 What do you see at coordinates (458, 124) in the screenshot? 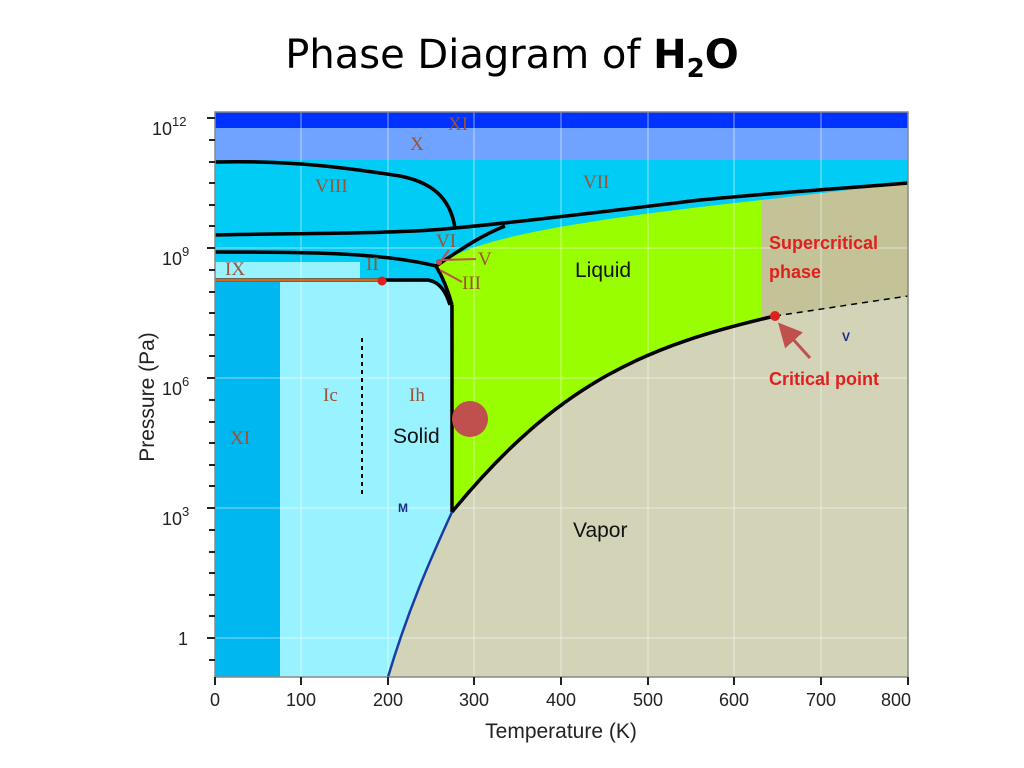
I see `label-ice-xi-top: XI` at bounding box center [458, 124].